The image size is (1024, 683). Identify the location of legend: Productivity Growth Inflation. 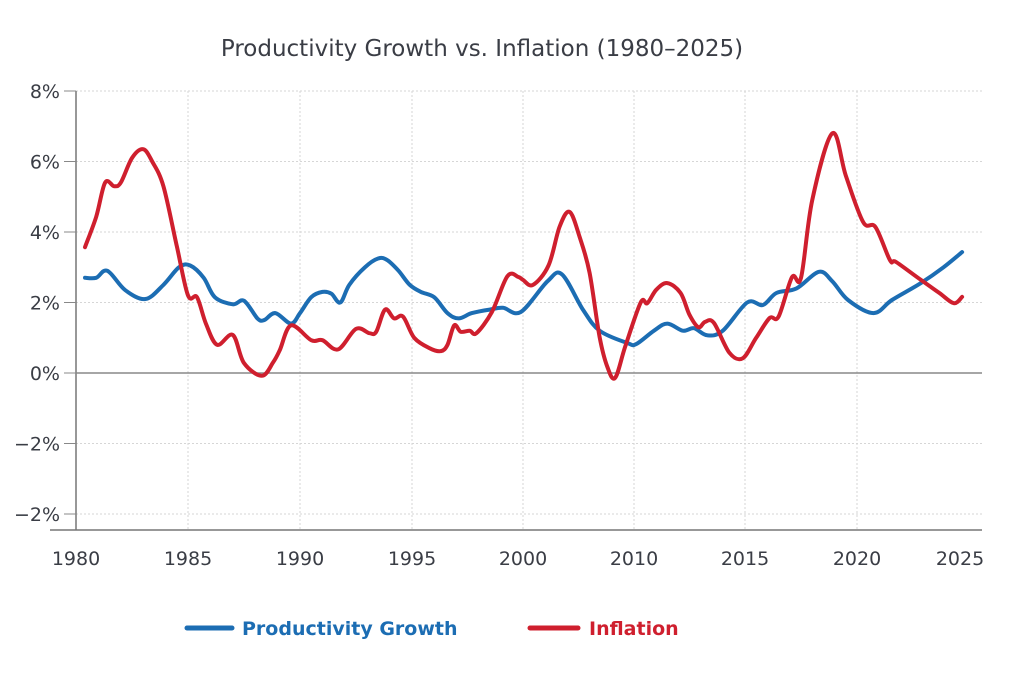
(431, 629).